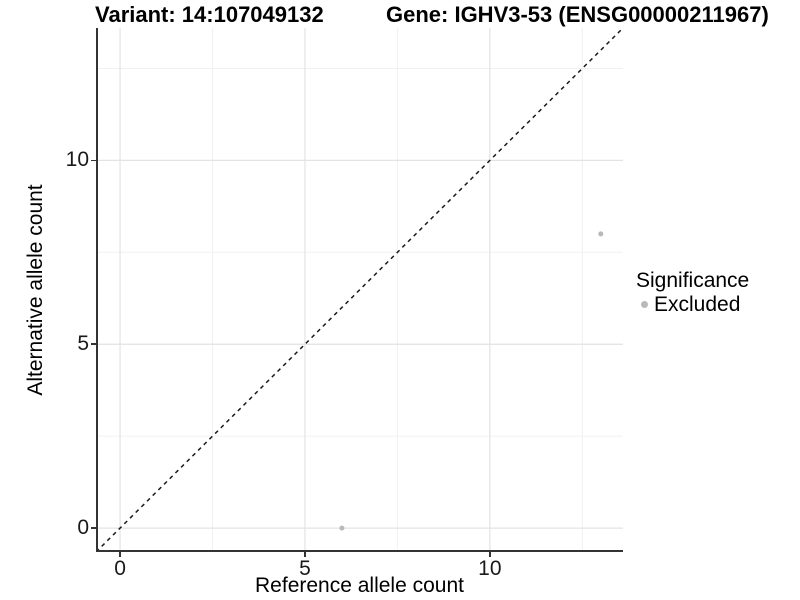 This screenshot has height=600, width=800. Describe the element at coordinates (35, 290) in the screenshot. I see `y-axis-title: Alternative allele count` at that location.